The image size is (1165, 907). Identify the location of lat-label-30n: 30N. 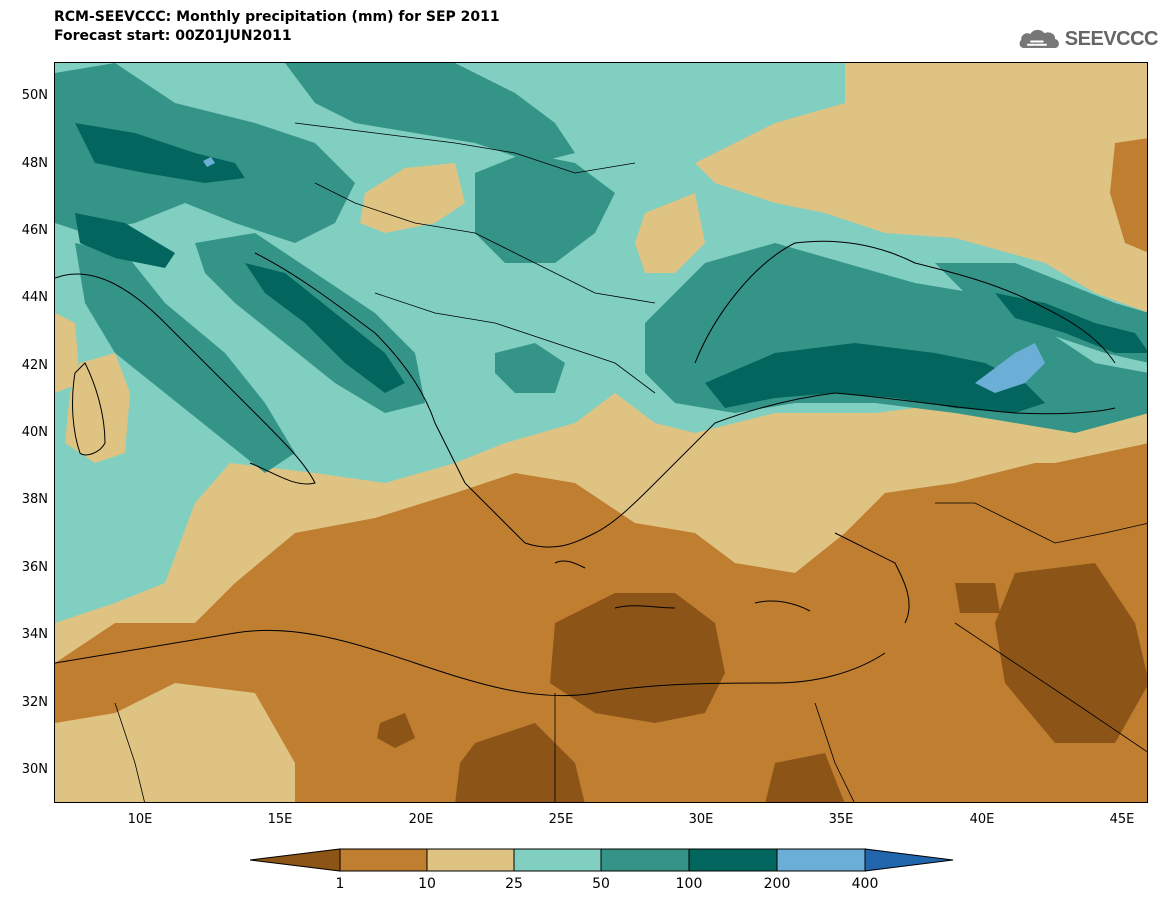
(34, 769).